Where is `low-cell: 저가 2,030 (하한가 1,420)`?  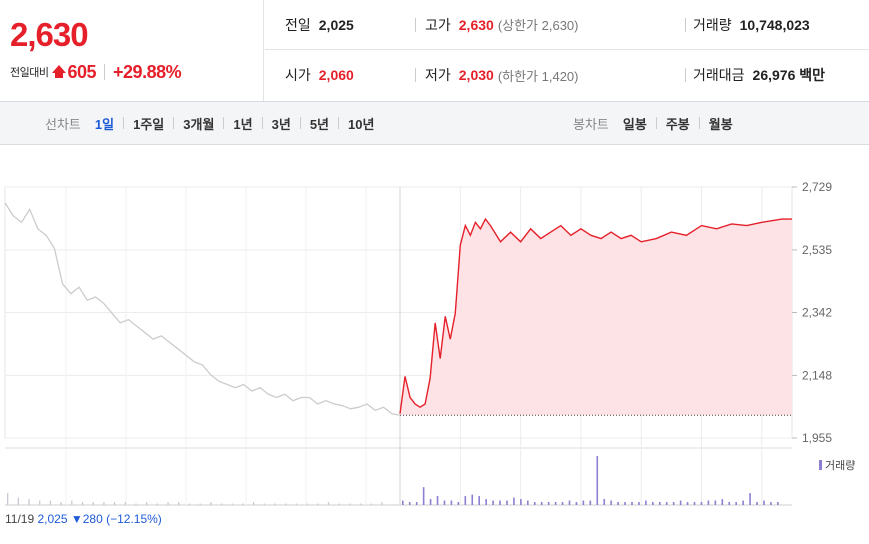 low-cell: 저가 2,030 (하한가 1,420) is located at coordinates (502, 75).